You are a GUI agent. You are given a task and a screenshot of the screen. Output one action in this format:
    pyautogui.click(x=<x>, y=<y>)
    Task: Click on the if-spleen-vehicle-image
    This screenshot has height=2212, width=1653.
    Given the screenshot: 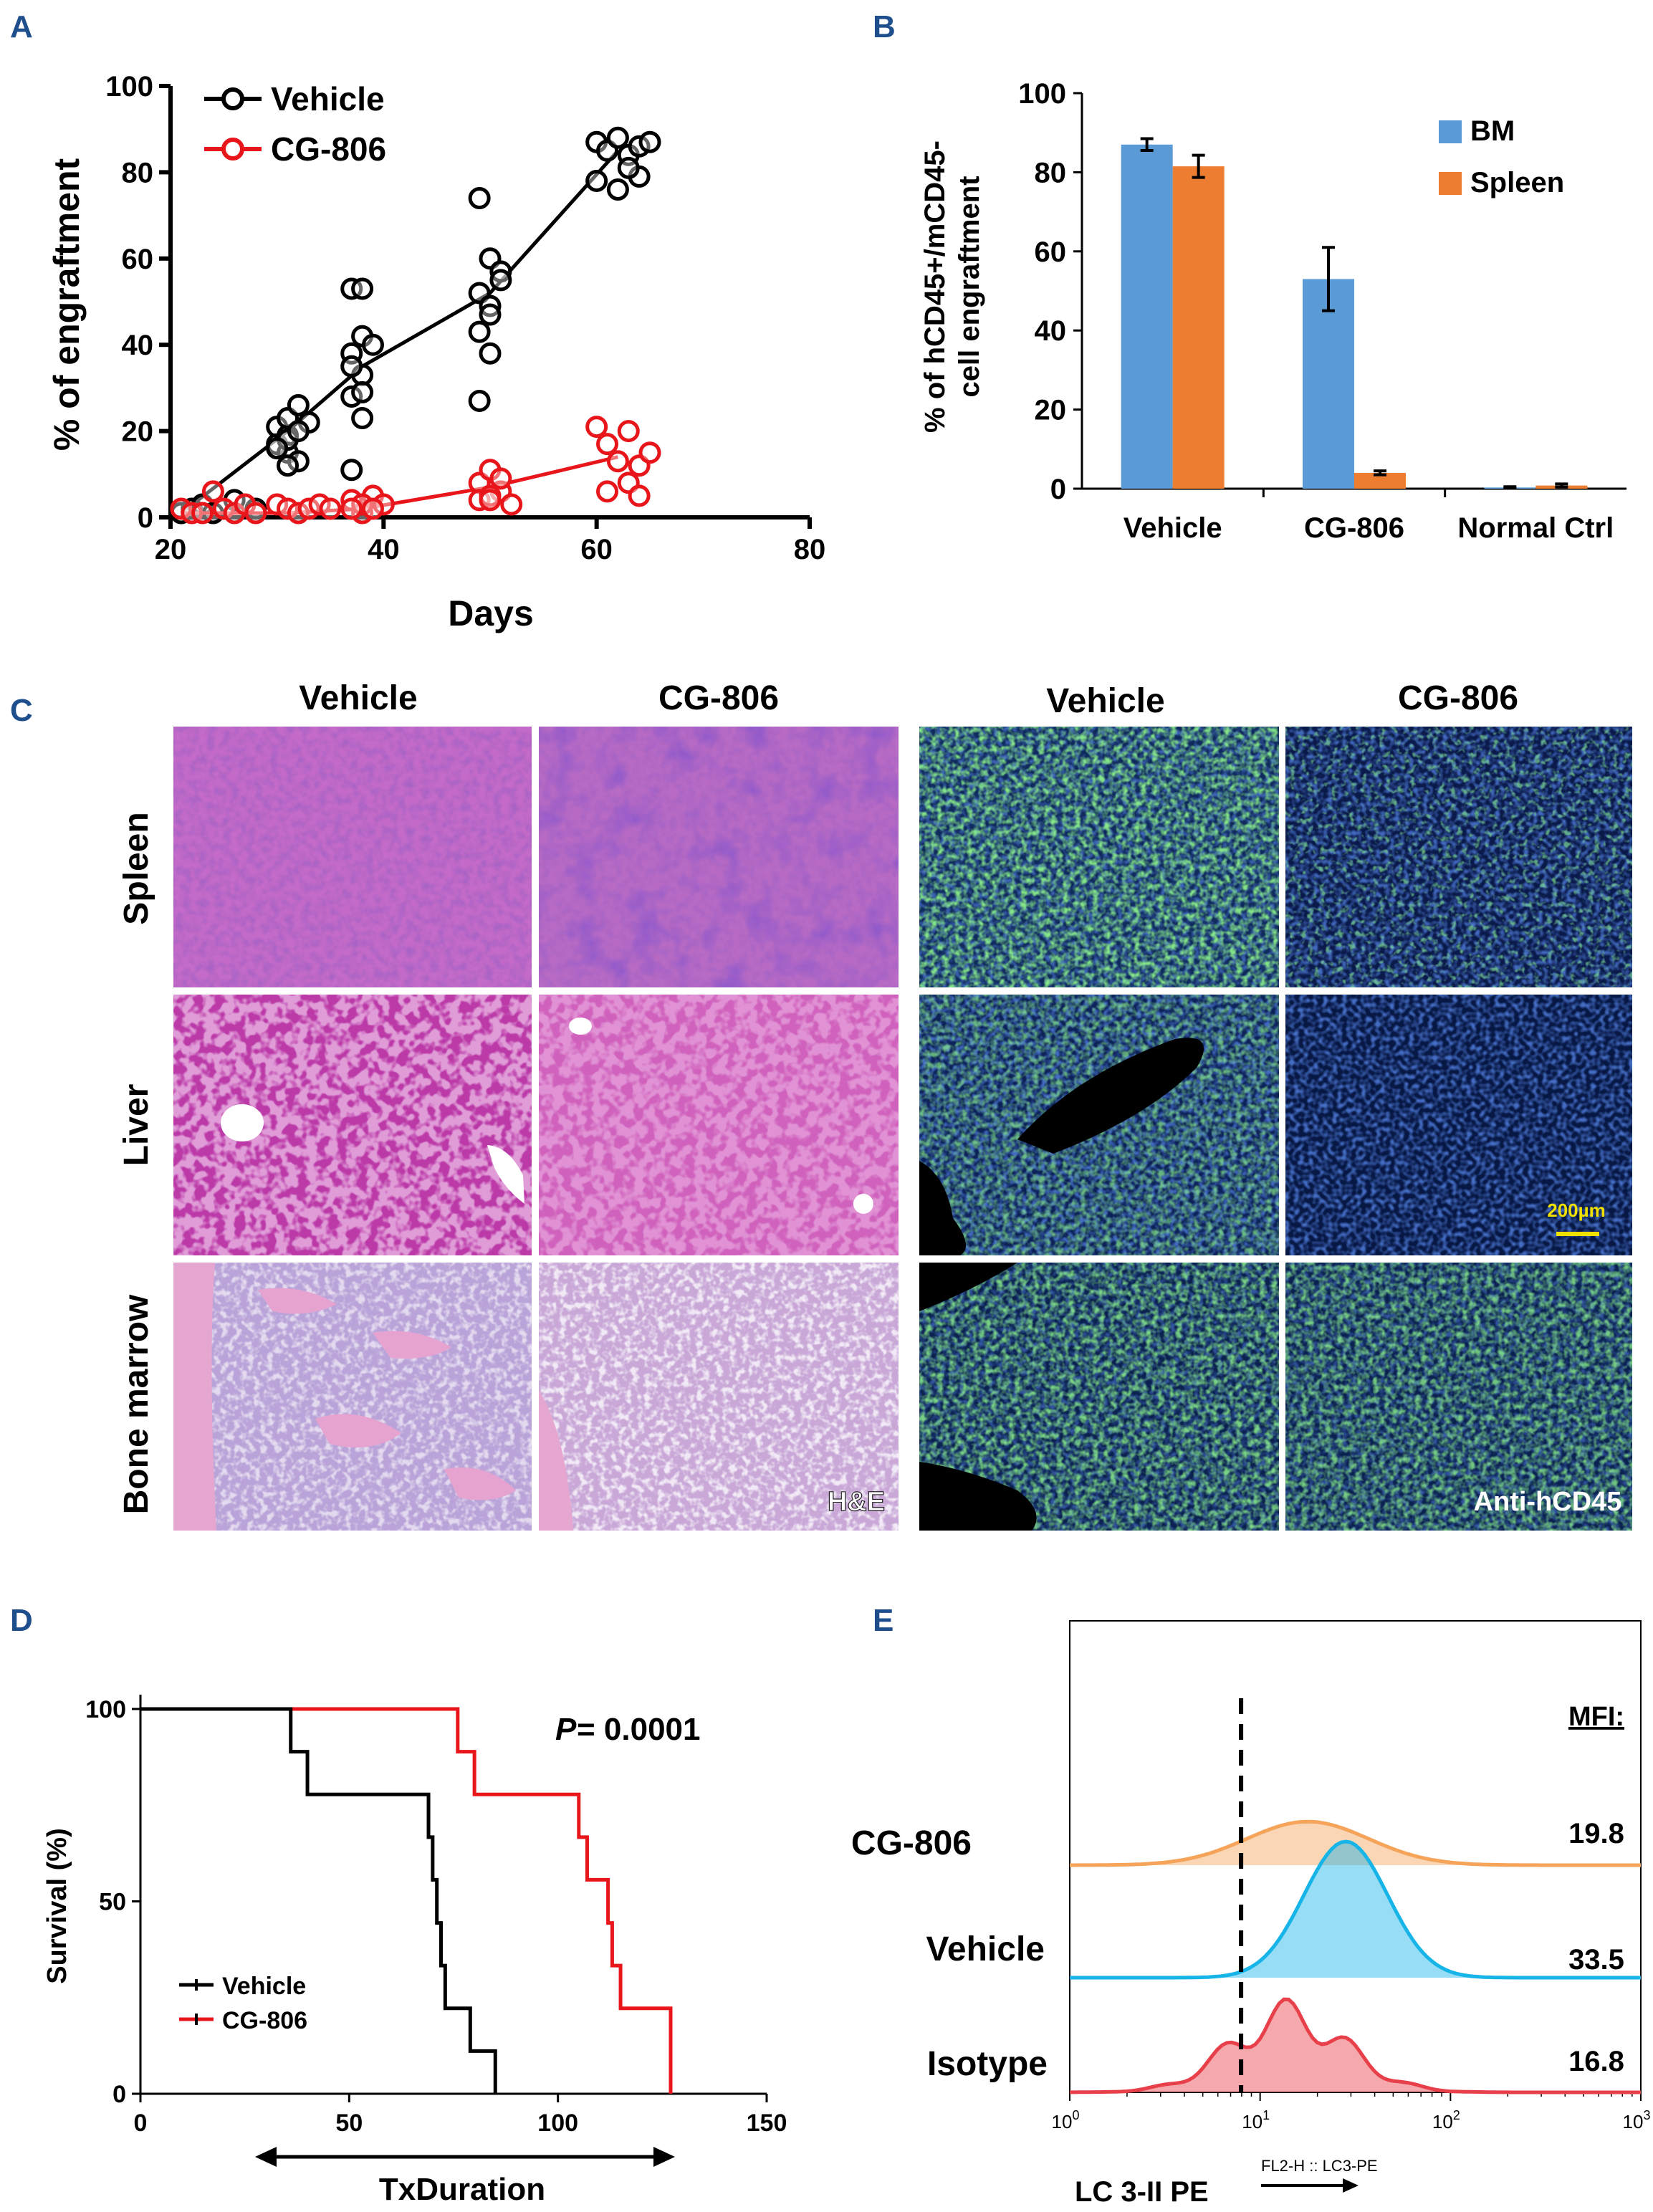 What is the action you would take?
    pyautogui.click(x=1099, y=857)
    